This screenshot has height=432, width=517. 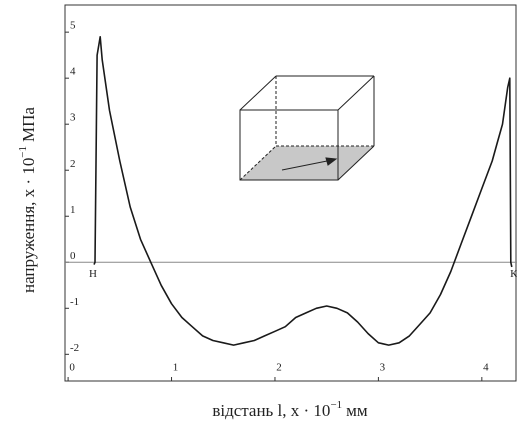 What do you see at coordinates (28, 225) in the screenshot?
I see `y-label-text: напруження, x · 10` at bounding box center [28, 225].